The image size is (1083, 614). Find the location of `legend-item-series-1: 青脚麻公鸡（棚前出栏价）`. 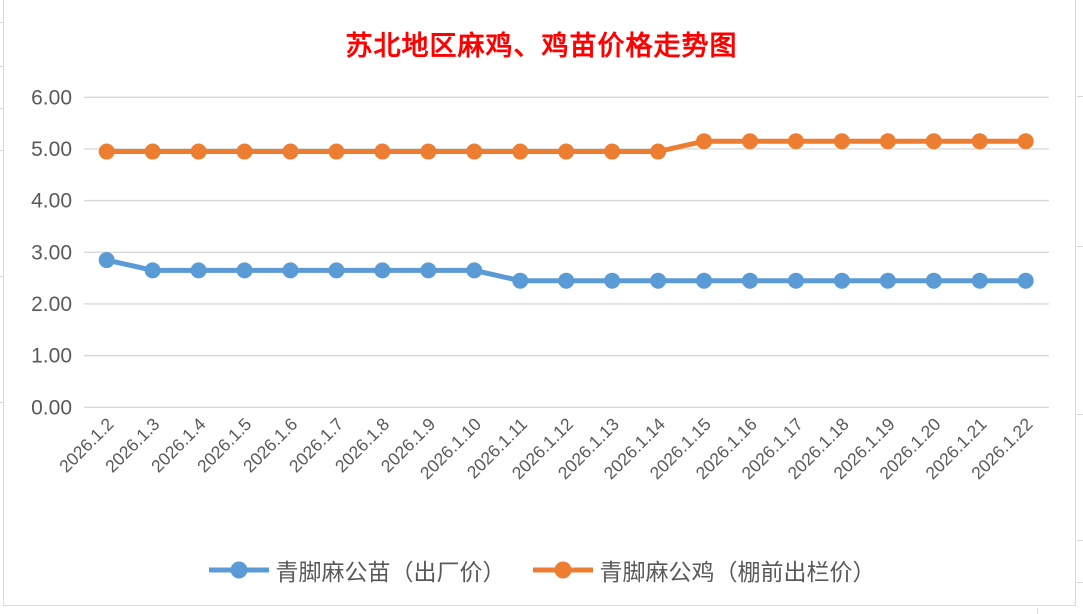

legend-item-series-1: 青脚麻公鸡（棚前出栏价） is located at coordinates (704, 570).